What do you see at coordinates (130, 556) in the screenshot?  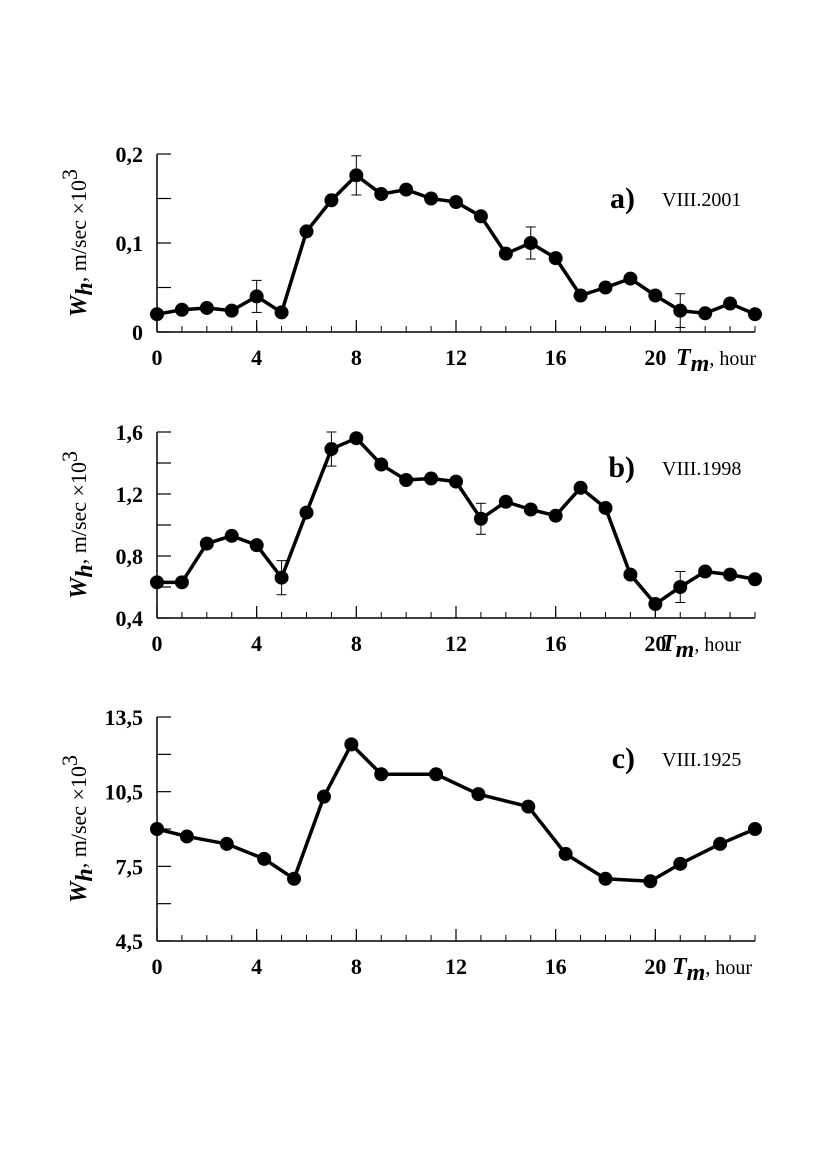 I see `y-tick-label: 0,8` at bounding box center [130, 556].